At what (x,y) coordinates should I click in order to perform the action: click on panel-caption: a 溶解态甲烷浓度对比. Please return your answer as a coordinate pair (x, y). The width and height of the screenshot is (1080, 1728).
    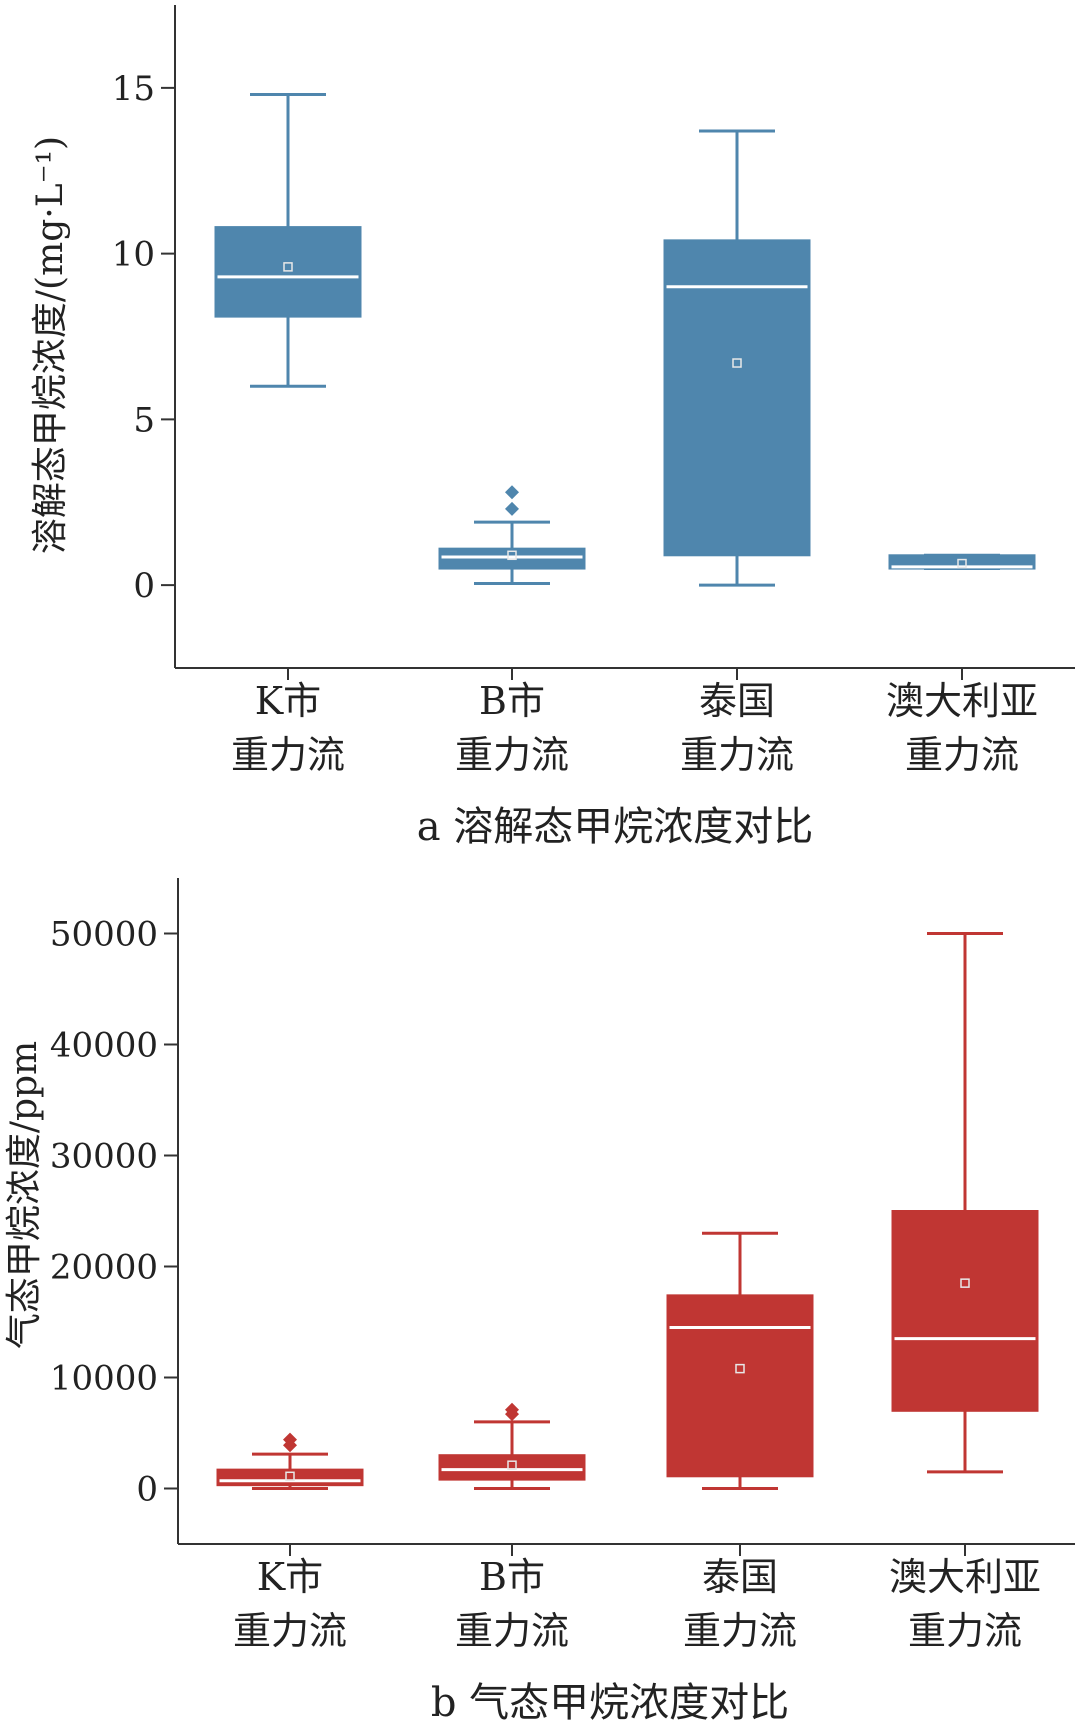
    Looking at the image, I should click on (615, 827).